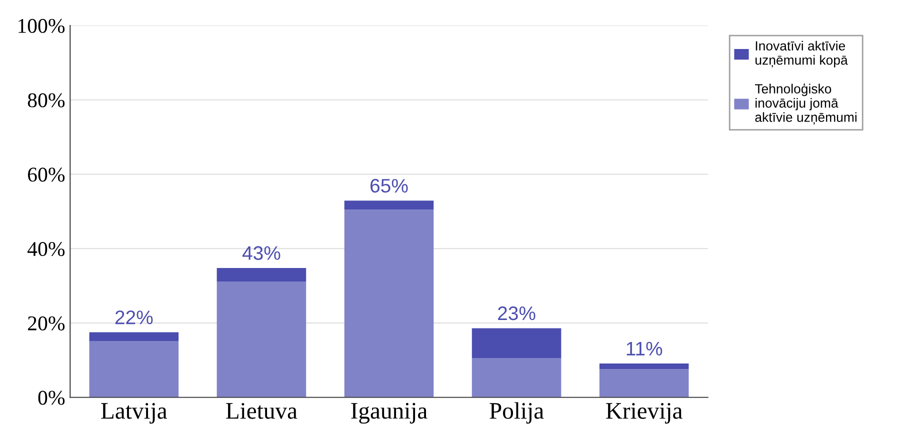 This screenshot has height=425, width=911. I want to click on y-tick-label: 60%, so click(46, 175).